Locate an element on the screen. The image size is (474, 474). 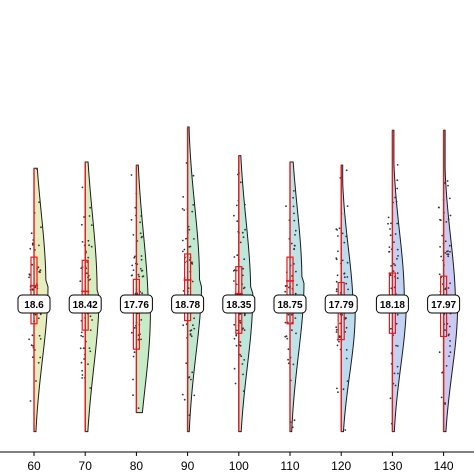
x-tick-label-120: 120 is located at coordinates (341, 466).